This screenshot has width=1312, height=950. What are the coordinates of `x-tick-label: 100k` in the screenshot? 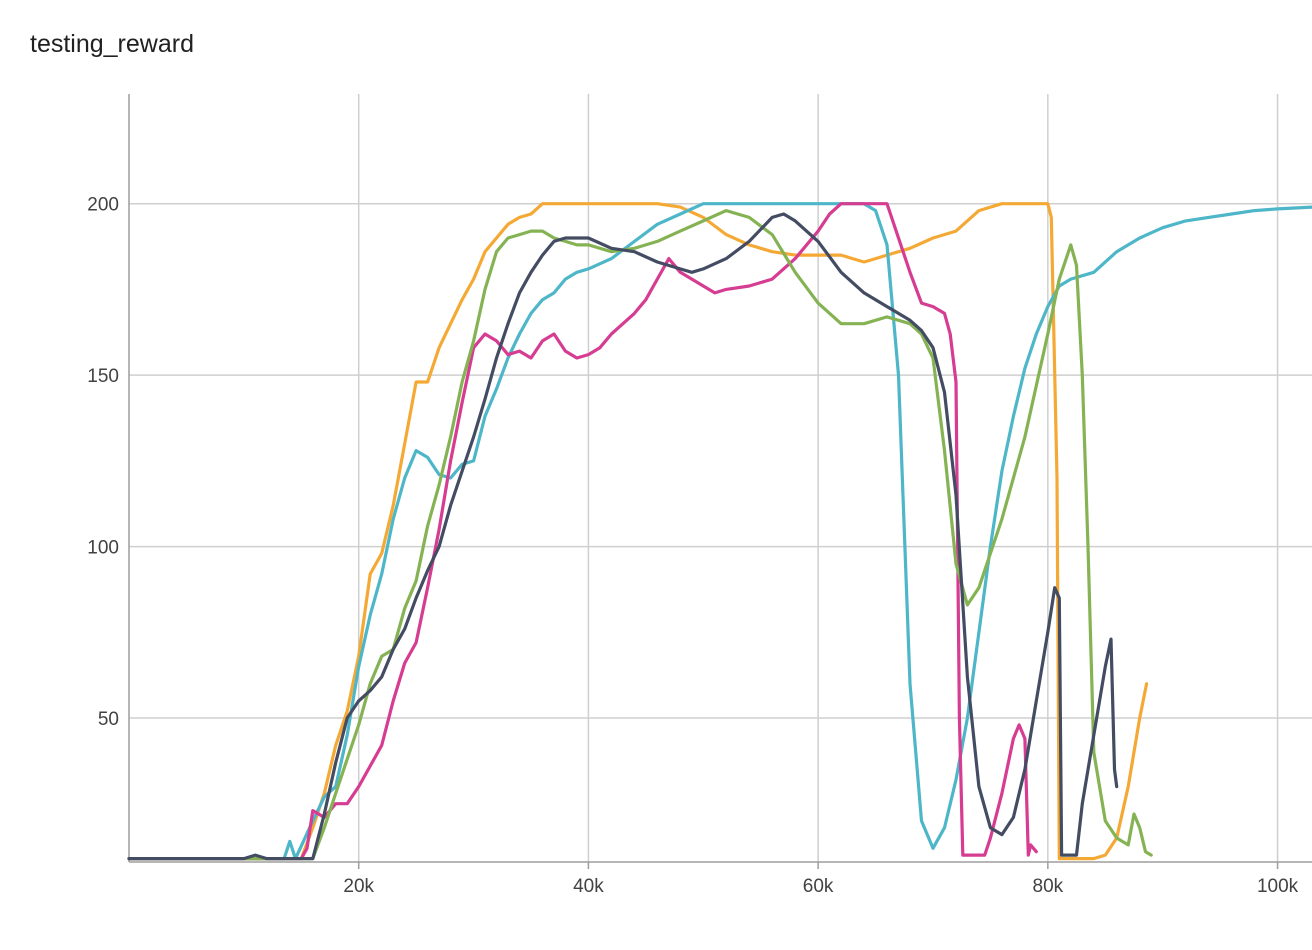 It's located at (1278, 886).